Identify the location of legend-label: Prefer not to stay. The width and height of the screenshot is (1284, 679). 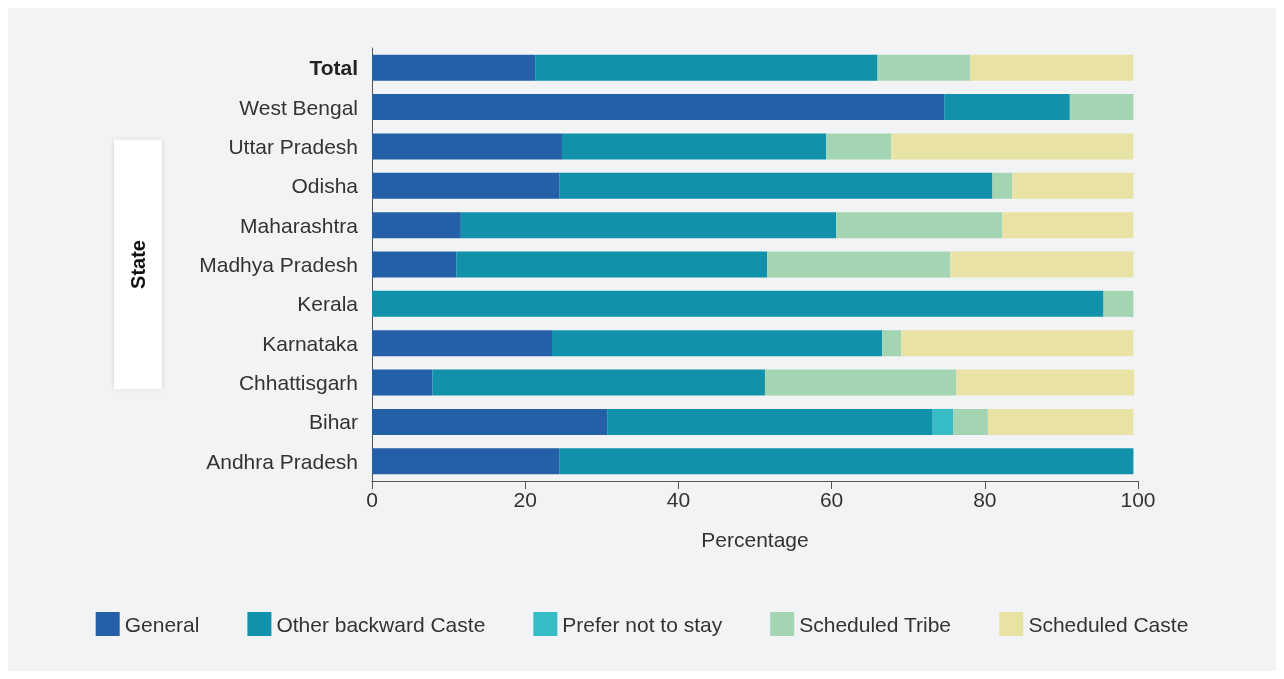
(642, 624).